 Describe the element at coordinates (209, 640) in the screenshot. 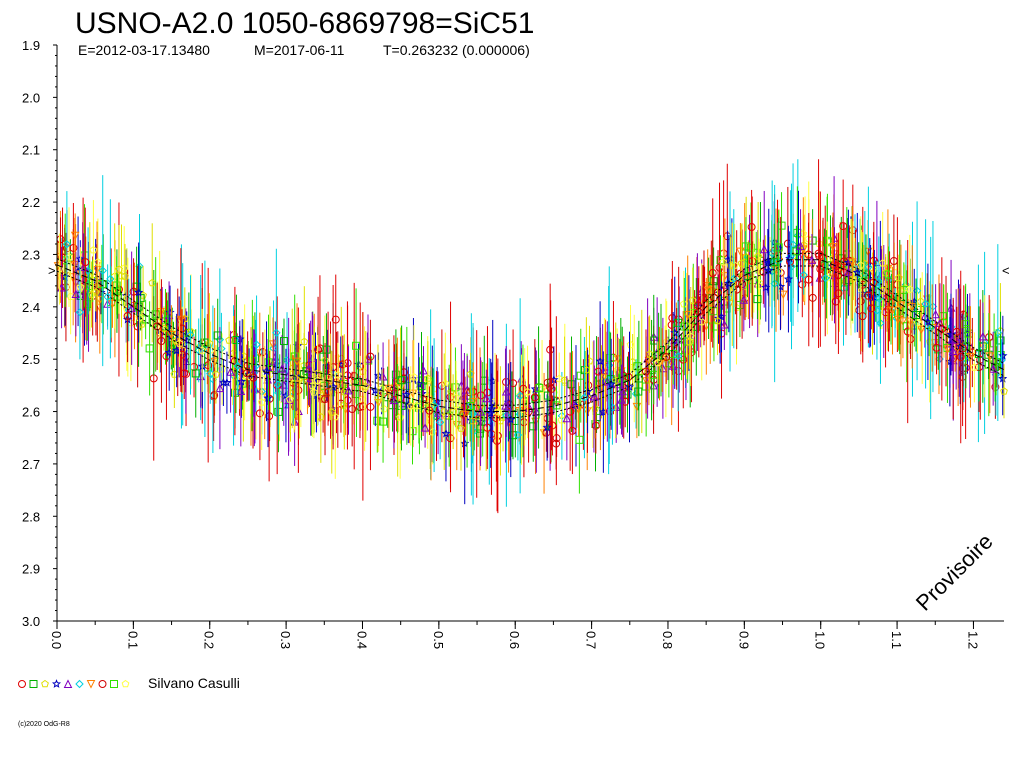

I see `x-tick-label: 0.2` at that location.